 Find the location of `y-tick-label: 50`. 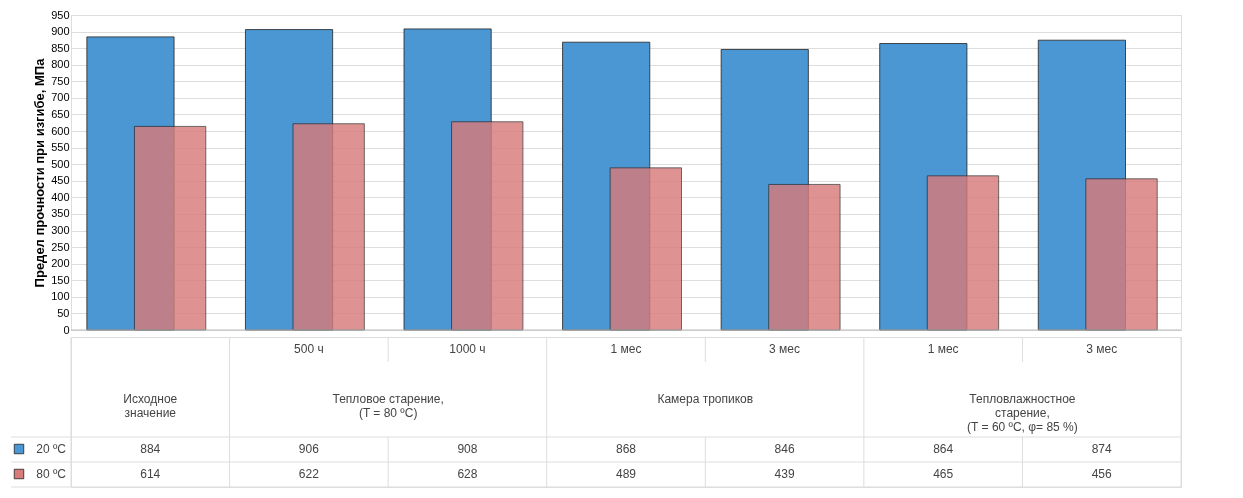

y-tick-label: 50 is located at coordinates (63, 312).